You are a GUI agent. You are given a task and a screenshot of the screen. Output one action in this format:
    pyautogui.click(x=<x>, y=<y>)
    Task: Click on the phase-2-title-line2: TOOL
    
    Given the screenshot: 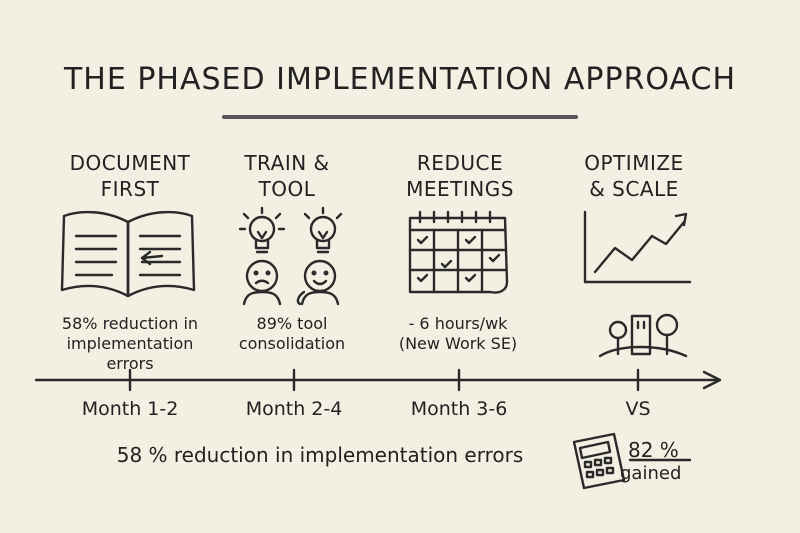 What is the action you would take?
    pyautogui.click(x=287, y=189)
    